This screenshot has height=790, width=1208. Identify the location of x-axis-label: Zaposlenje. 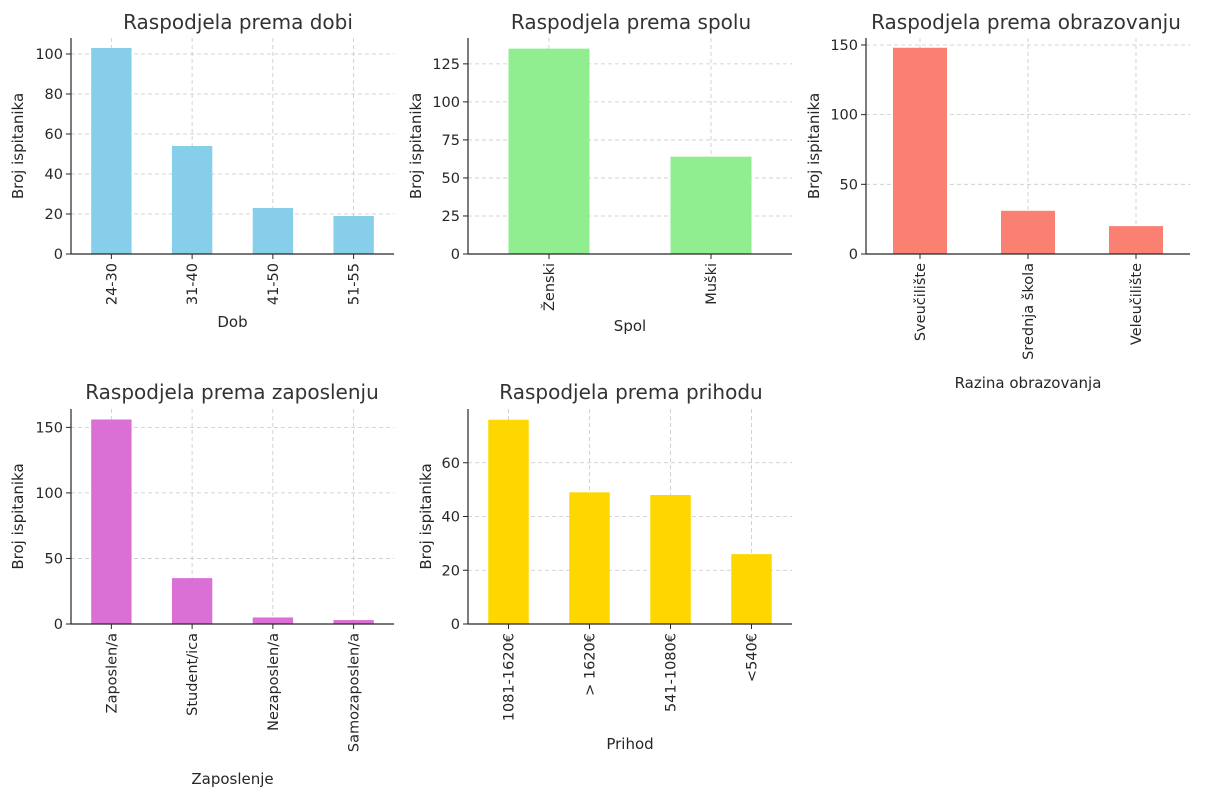
(232, 779).